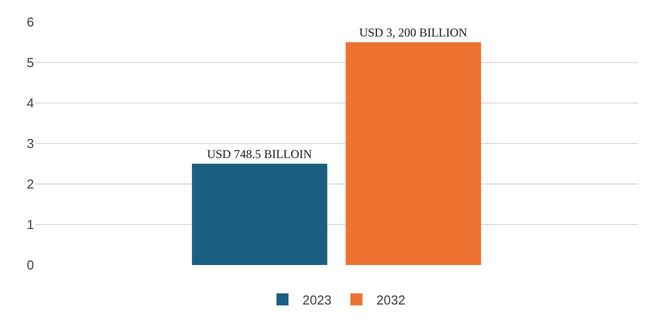 This screenshot has height=326, width=658. What do you see at coordinates (30, 103) in the screenshot?
I see `y-tick-label: 4` at bounding box center [30, 103].